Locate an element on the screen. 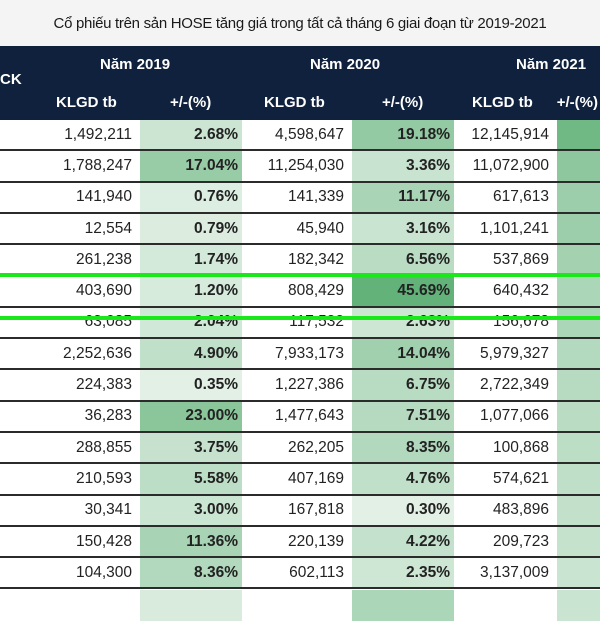 The image size is (600, 621). pct2019-cell: 1.74% is located at coordinates (191, 260).